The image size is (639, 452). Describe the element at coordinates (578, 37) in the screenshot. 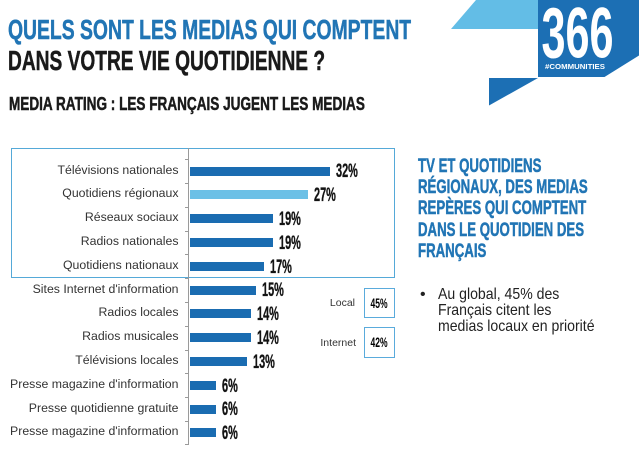

I see `svg-text: 366` at that location.